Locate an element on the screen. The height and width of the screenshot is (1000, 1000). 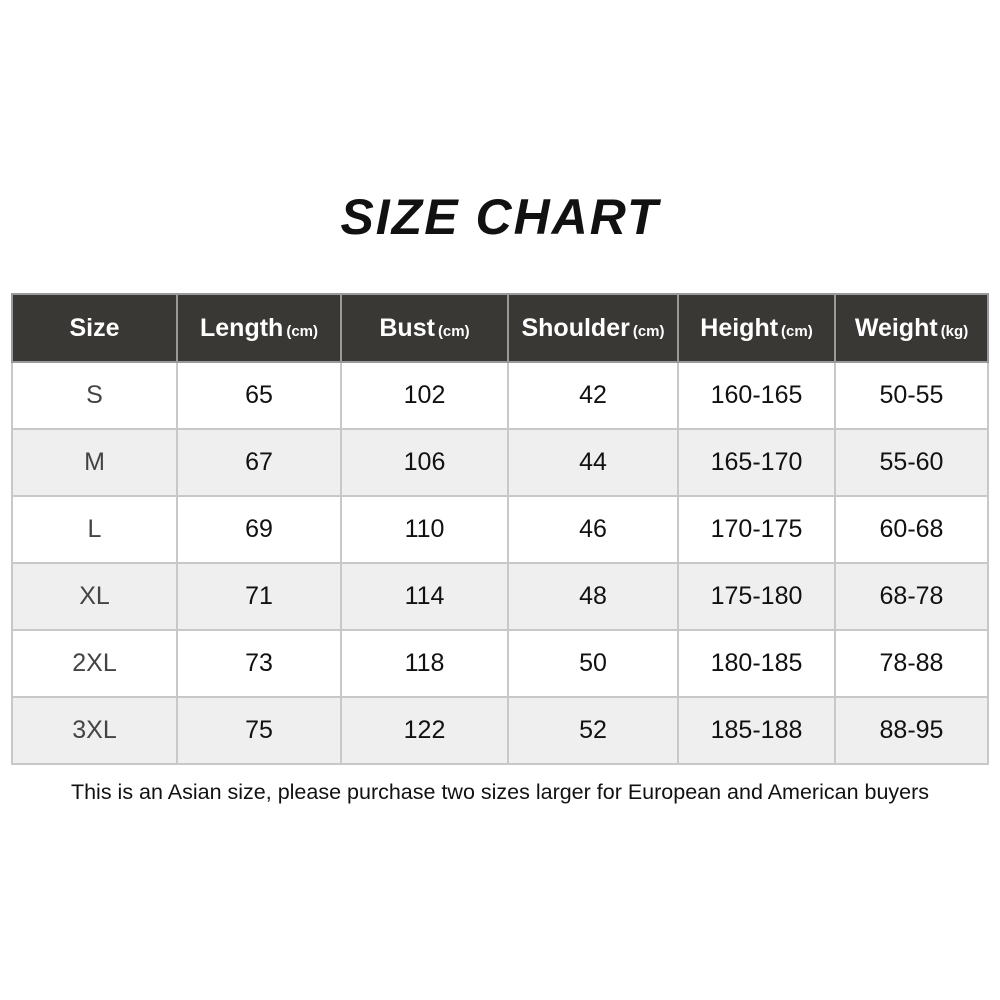
table-cell: 65 is located at coordinates (259, 395).